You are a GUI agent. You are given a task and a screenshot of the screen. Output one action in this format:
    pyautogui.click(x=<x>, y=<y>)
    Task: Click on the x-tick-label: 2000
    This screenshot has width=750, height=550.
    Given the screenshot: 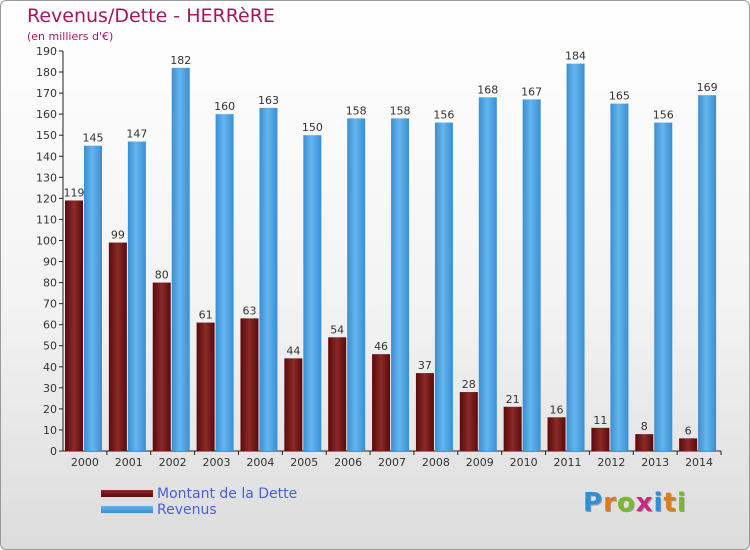 What is the action you would take?
    pyautogui.click(x=85, y=462)
    